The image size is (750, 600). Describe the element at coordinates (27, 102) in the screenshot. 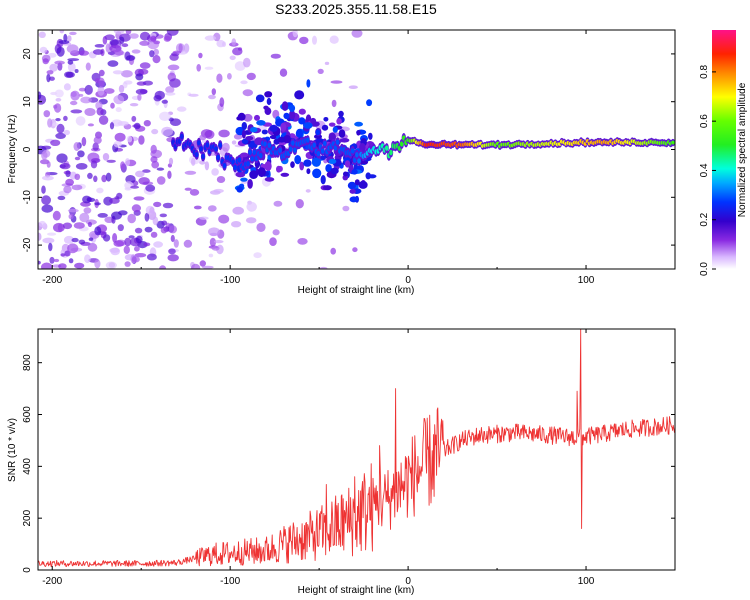

I see `y-tick-label: 10` at that location.